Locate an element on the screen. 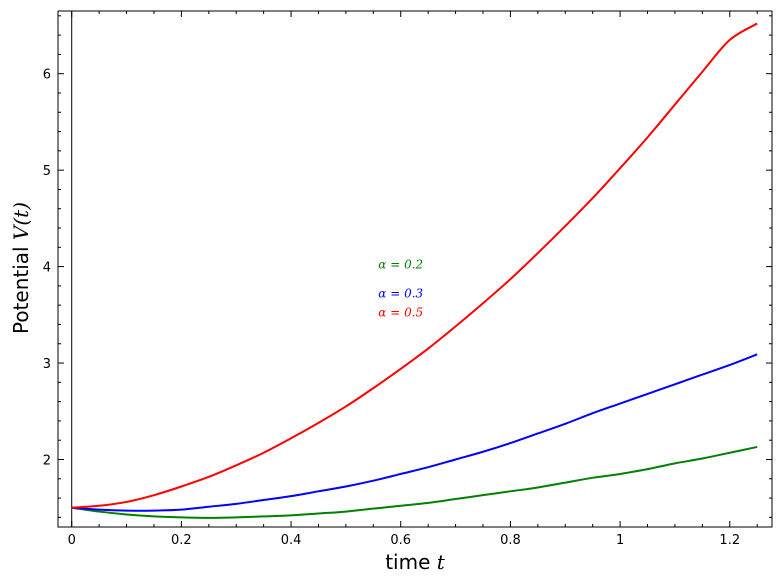 The width and height of the screenshot is (782, 583). x-tick-label: 1.2 is located at coordinates (729, 540).